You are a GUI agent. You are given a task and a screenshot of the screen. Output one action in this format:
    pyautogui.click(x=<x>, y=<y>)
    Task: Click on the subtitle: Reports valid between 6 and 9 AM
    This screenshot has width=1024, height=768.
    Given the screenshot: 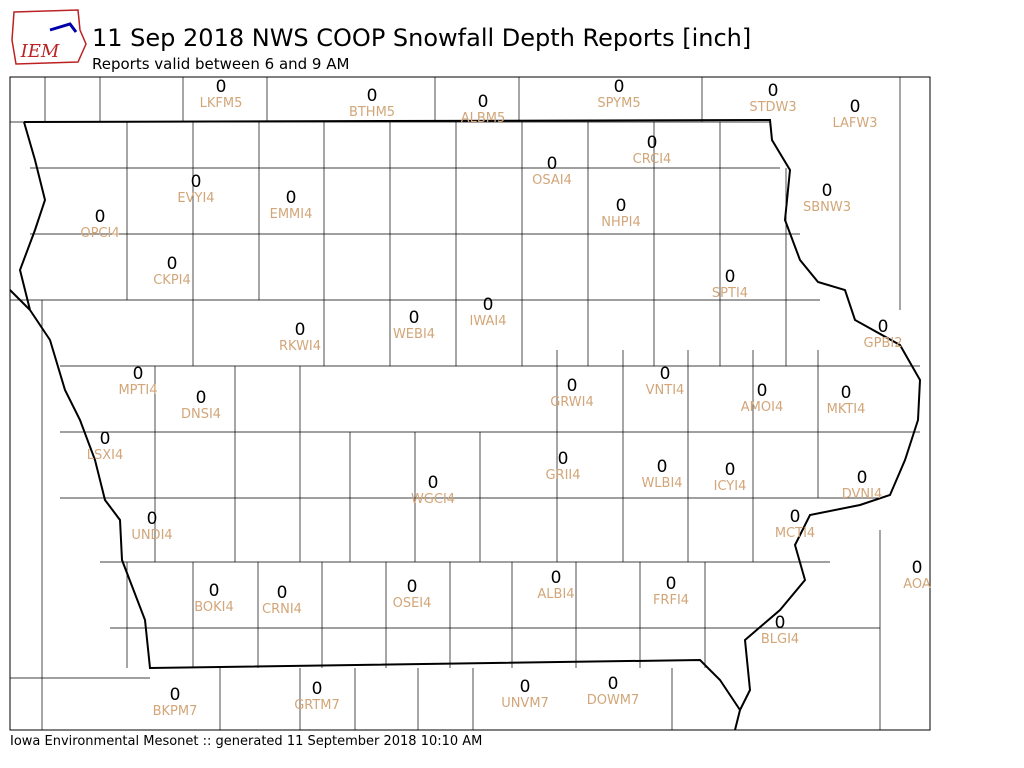 What is the action you would take?
    pyautogui.click(x=220, y=64)
    